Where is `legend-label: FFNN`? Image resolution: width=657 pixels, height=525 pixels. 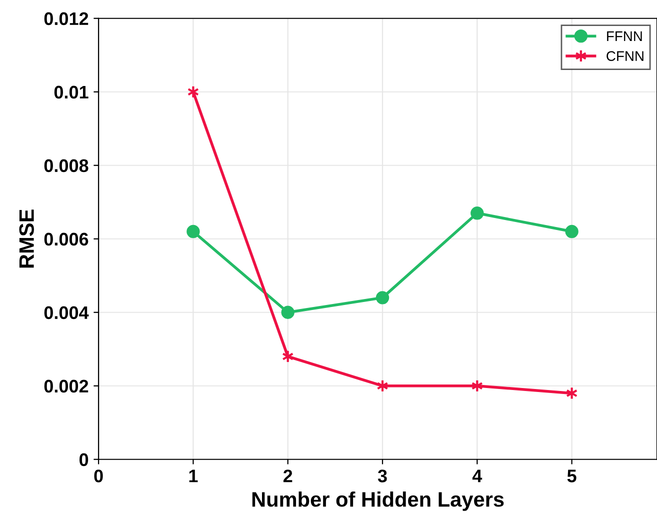 legend-label: FFNN is located at coordinates (624, 36).